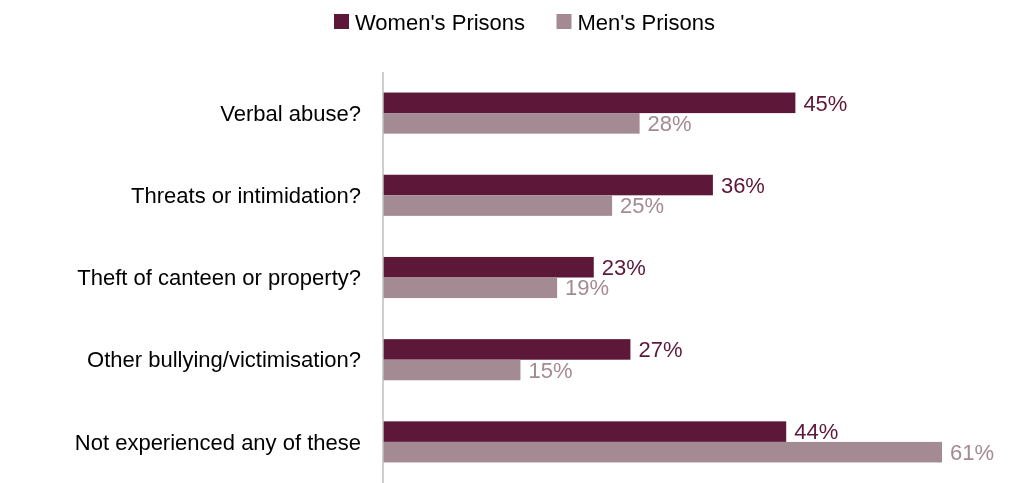 Image resolution: width=1011 pixels, height=483 pixels. I want to click on data-label: 15%, so click(550, 370).